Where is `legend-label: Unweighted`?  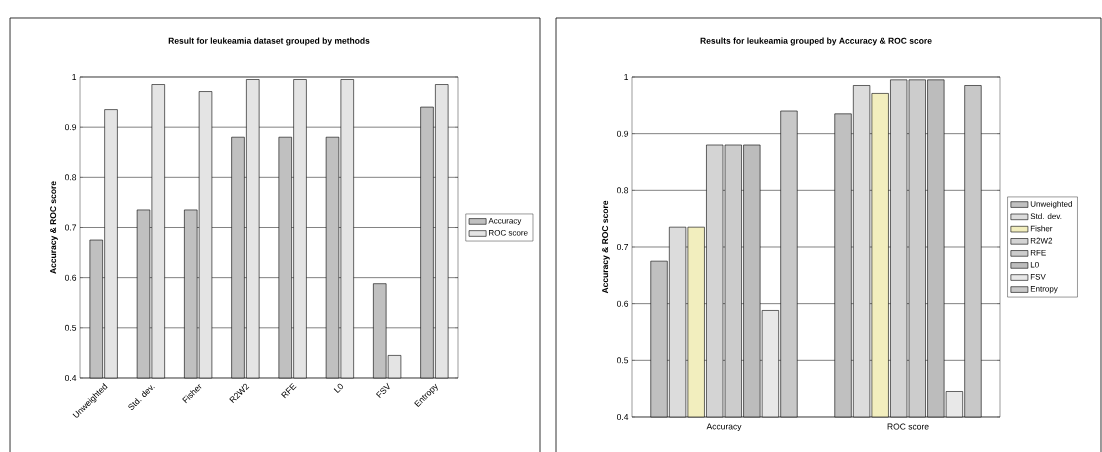 legend-label: Unweighted is located at coordinates (1051, 204).